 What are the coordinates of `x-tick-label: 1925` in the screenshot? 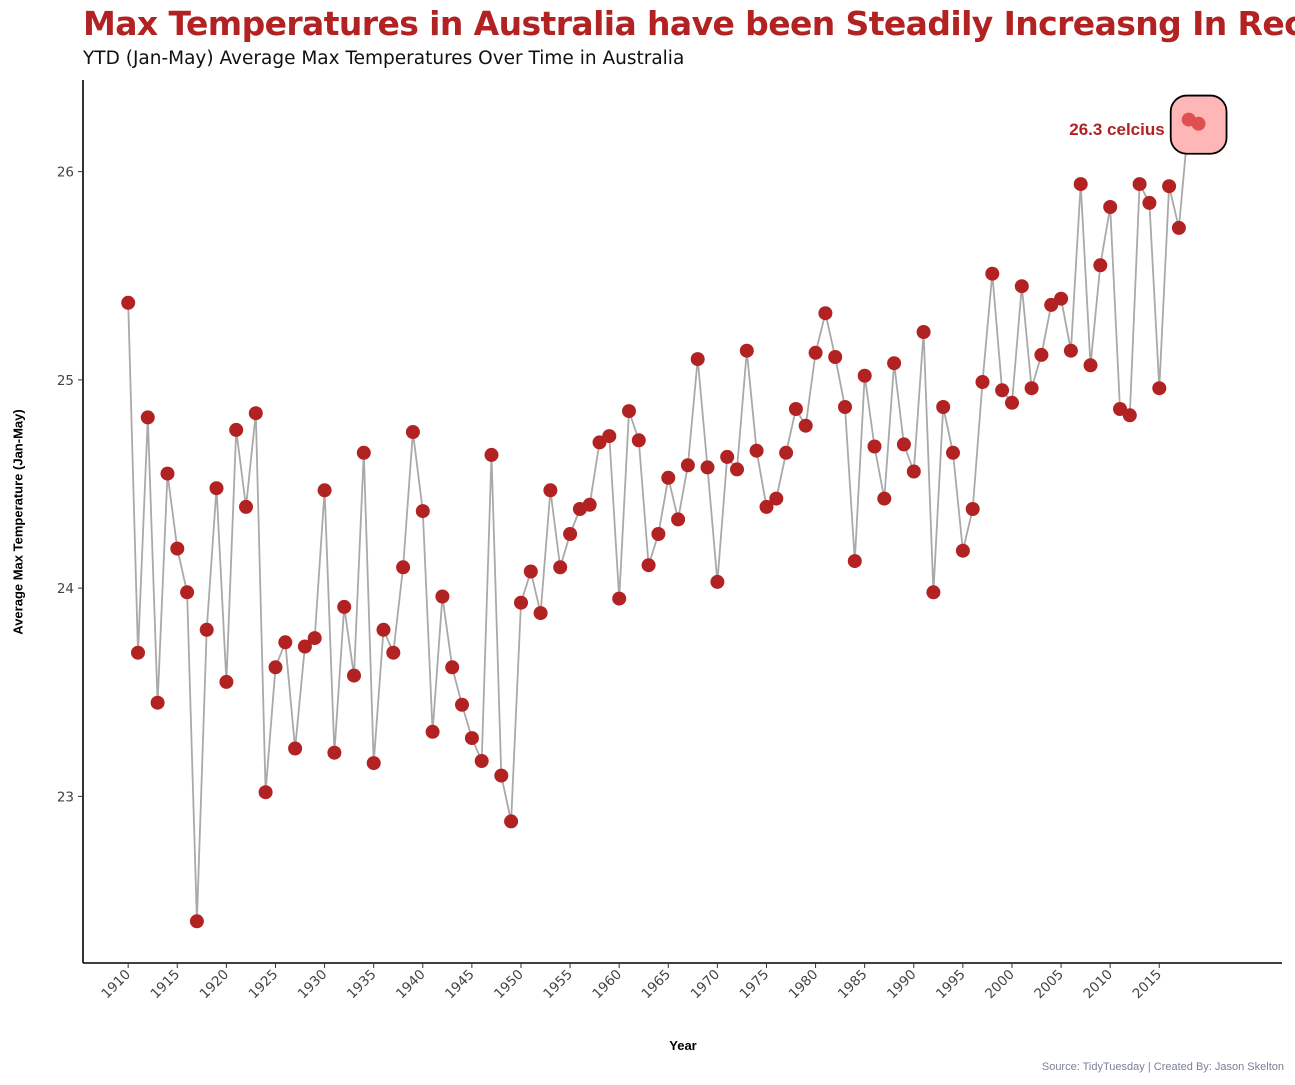 It's located at (264, 985).